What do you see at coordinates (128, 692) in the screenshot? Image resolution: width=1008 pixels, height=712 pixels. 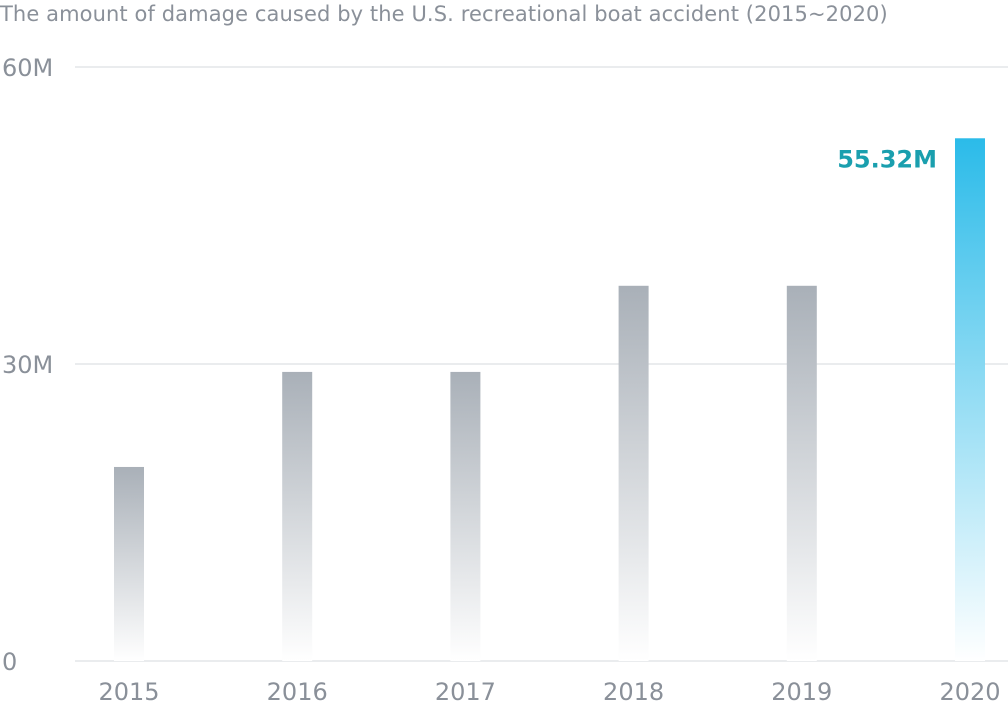 I see `x-tick-label: 2015` at bounding box center [128, 692].